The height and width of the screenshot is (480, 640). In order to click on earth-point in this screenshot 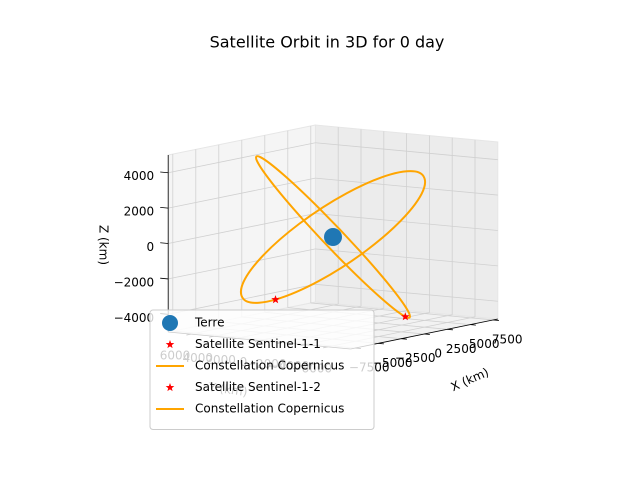, I will do `click(333, 237)`.